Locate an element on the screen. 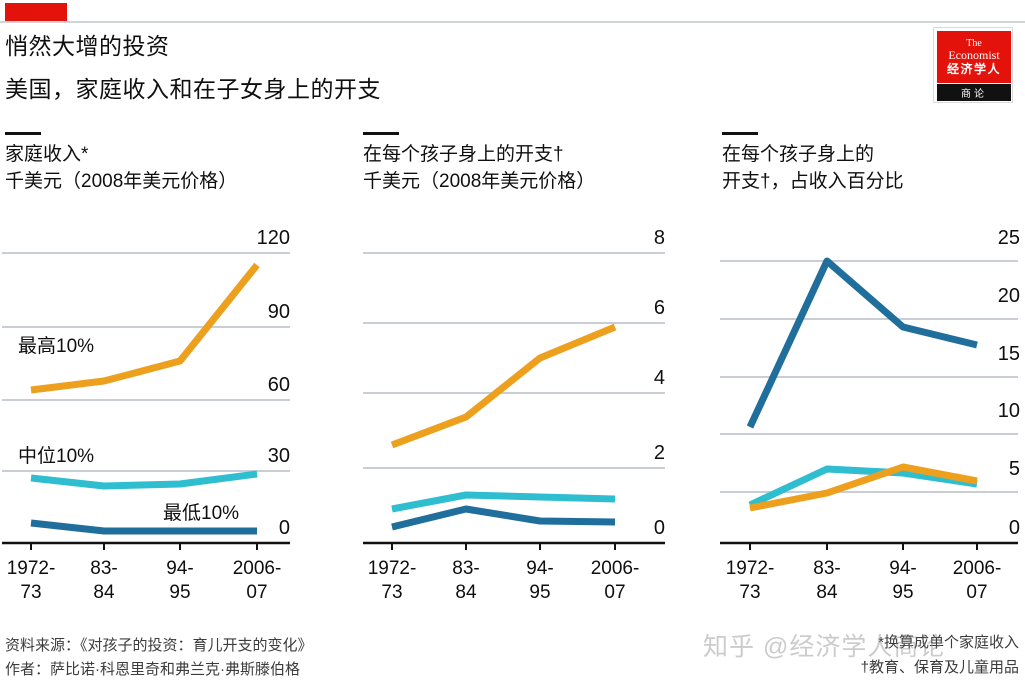 This screenshot has width=1025, height=694. chart-1-ytick-60: 60 is located at coordinates (278, 385).